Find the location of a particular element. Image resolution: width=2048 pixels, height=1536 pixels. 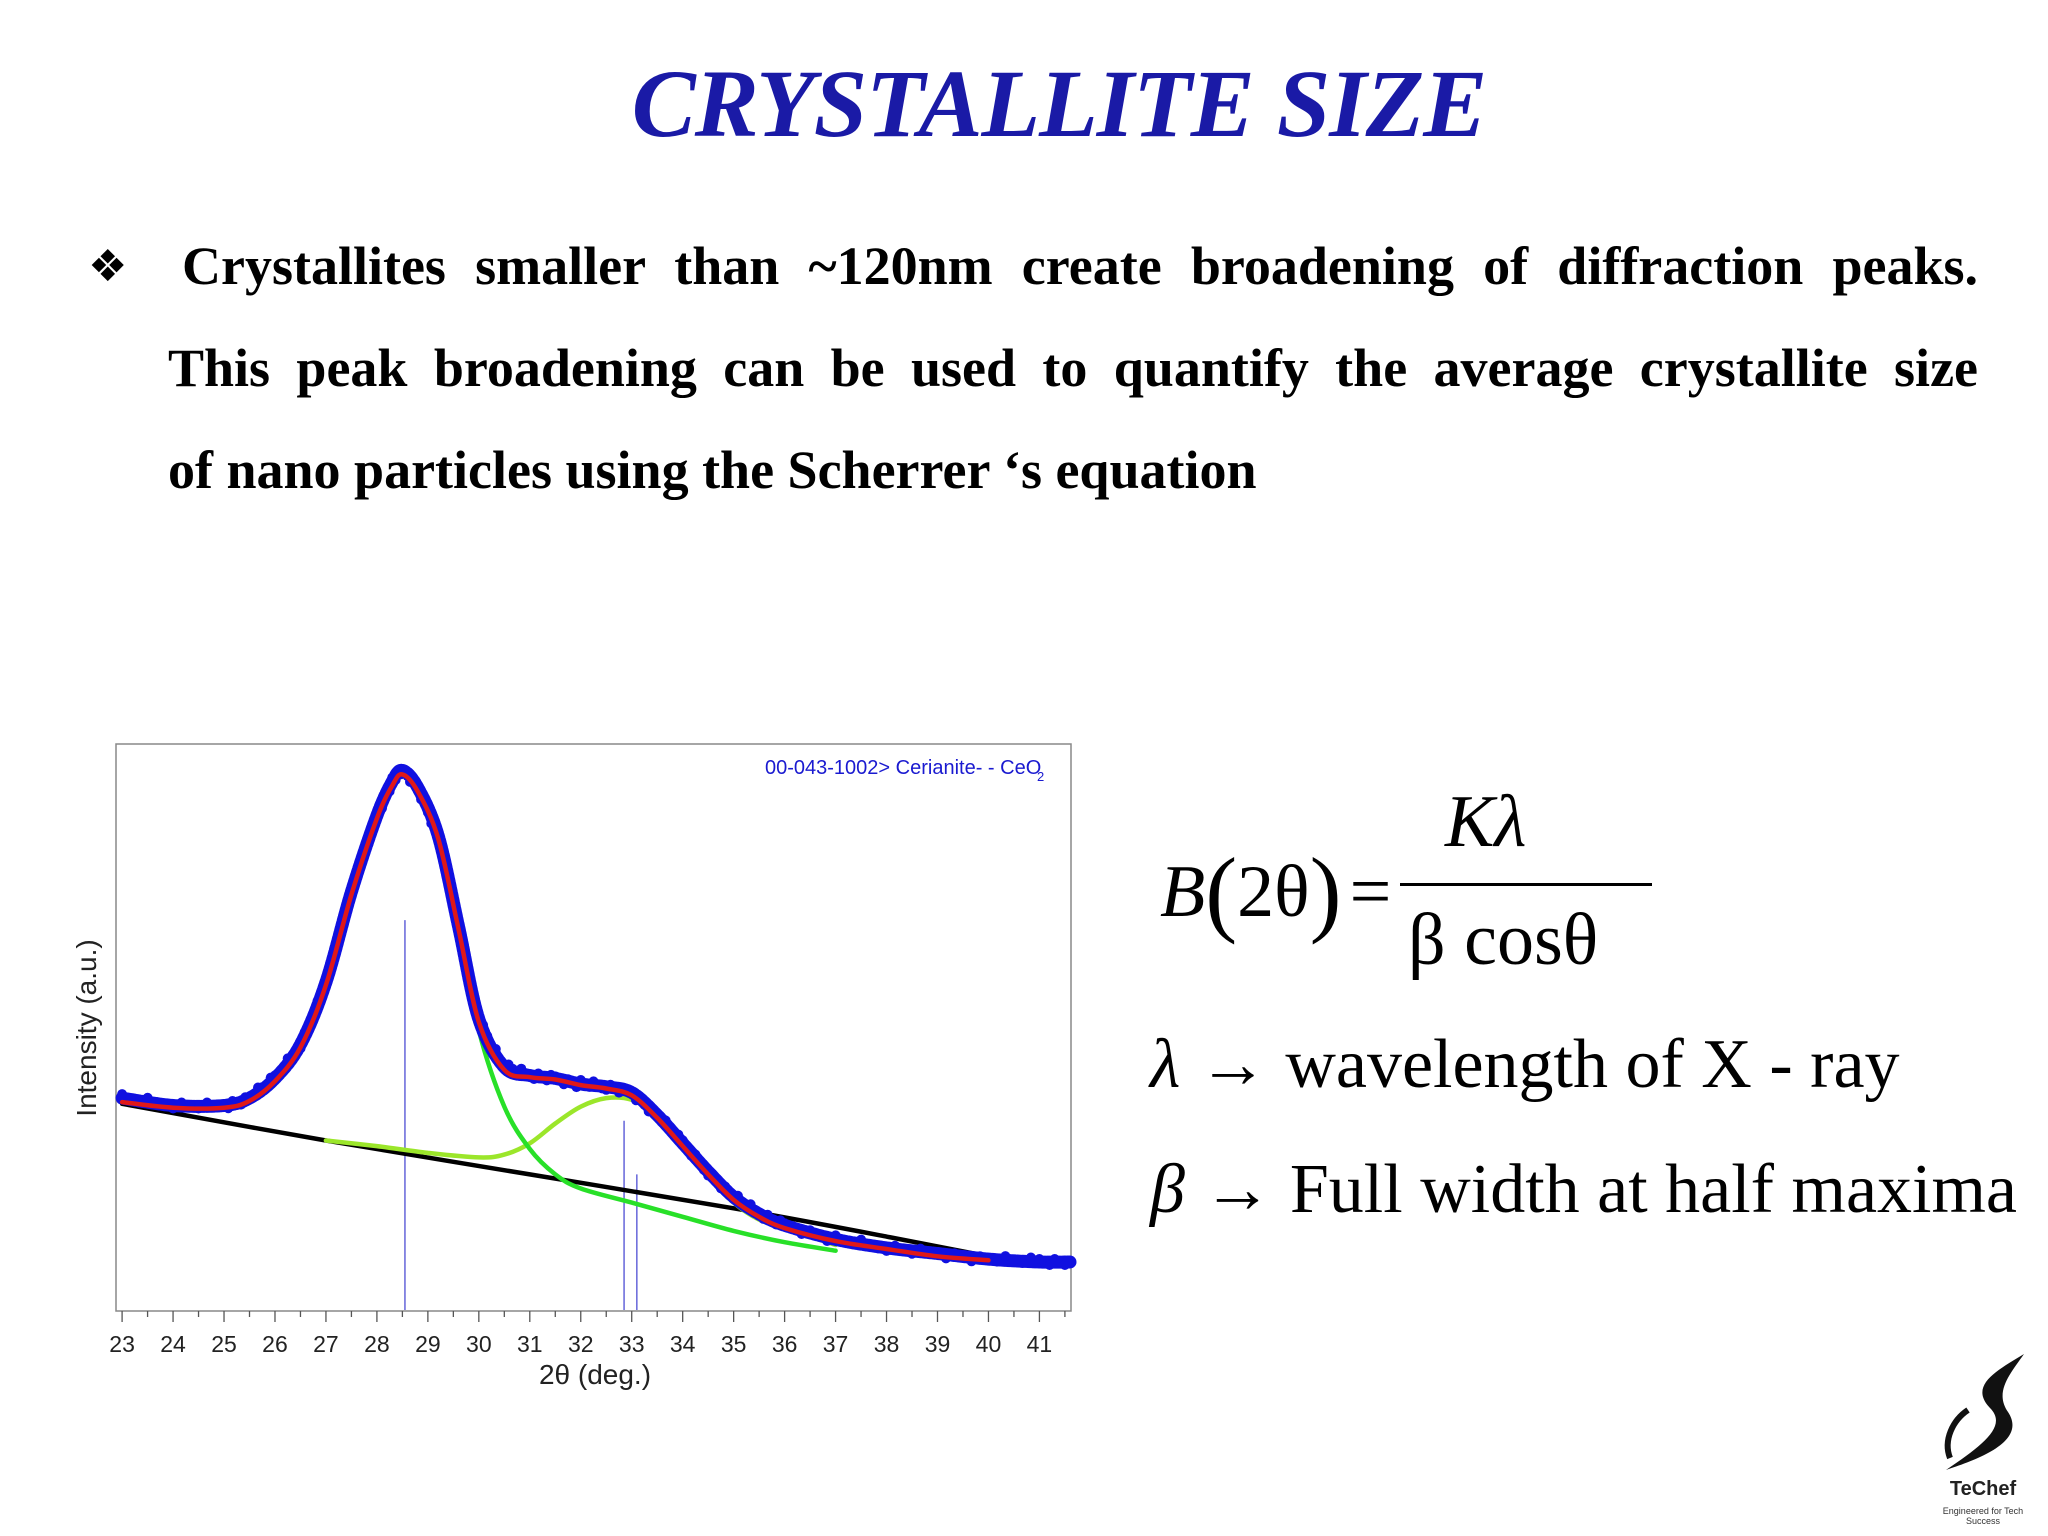

x-tick-label: 33 is located at coordinates (632, 1344).